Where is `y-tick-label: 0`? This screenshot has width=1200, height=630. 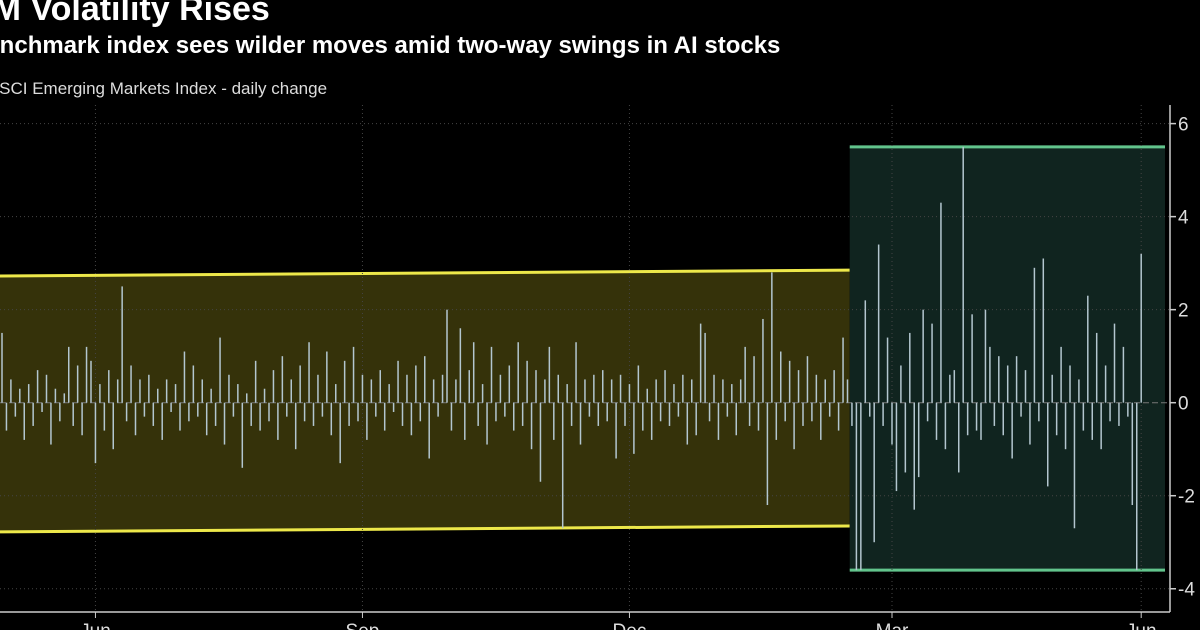
y-tick-label: 0 is located at coordinates (1183, 404).